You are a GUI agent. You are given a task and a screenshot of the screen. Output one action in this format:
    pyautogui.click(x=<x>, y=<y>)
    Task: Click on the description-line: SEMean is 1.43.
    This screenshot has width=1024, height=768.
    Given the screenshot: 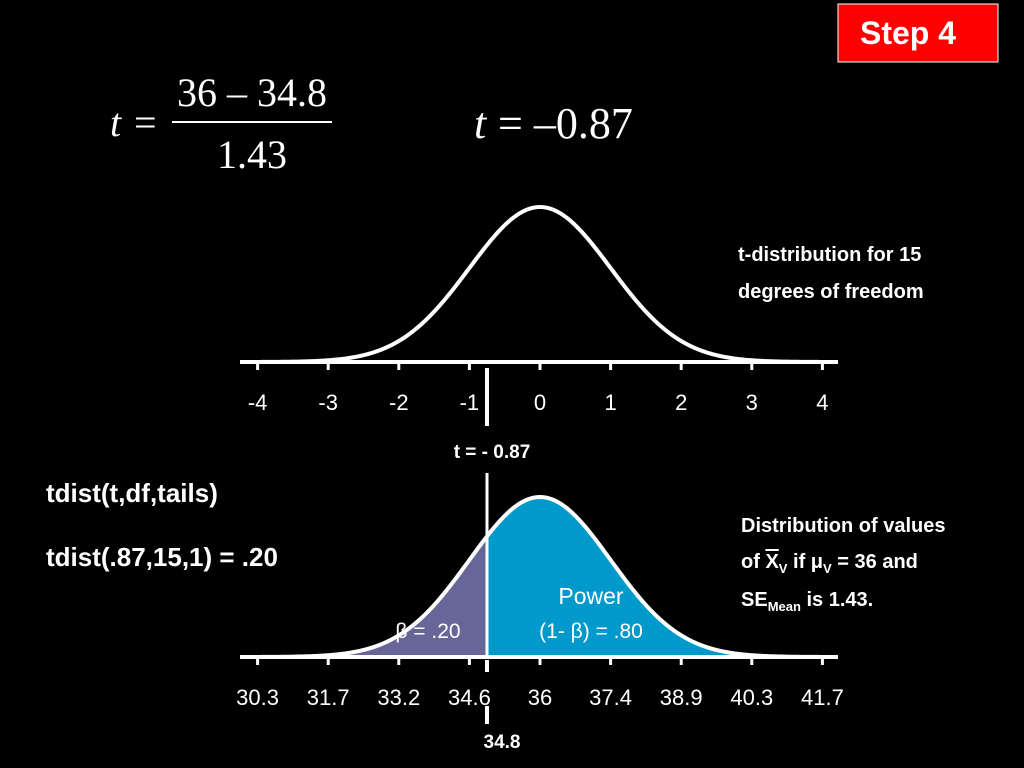 What is the action you would take?
    pyautogui.click(x=807, y=601)
    